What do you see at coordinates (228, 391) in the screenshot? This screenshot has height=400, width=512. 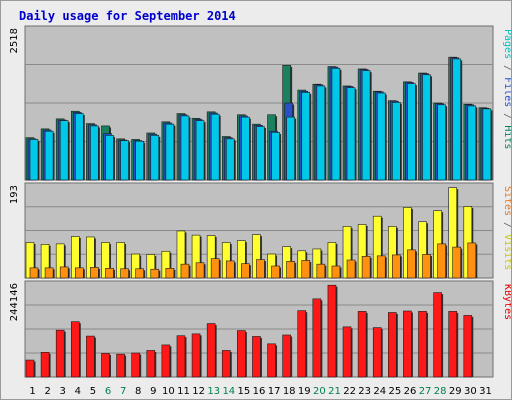 I see `x-tick-label: 14` at bounding box center [228, 391].